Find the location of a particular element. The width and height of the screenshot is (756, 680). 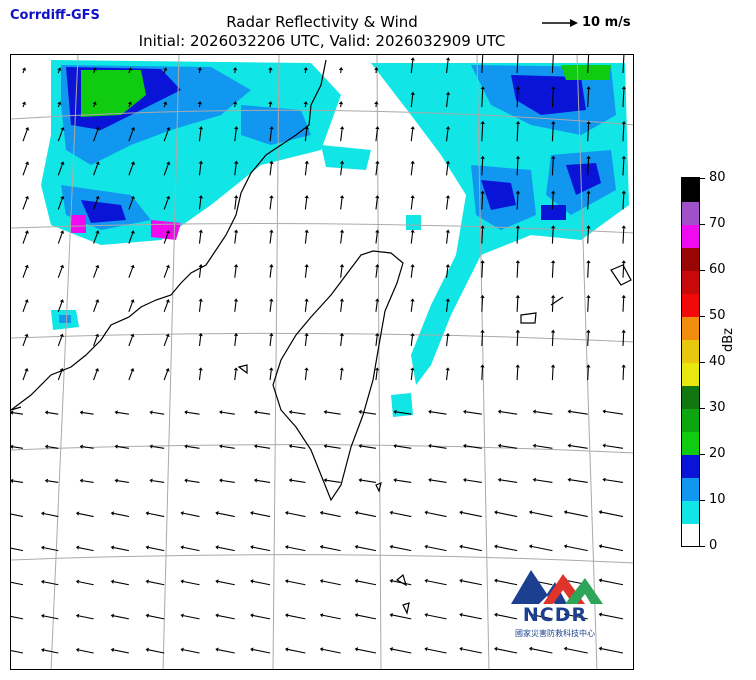

wind-reference-arrow is located at coordinates (560, 23).